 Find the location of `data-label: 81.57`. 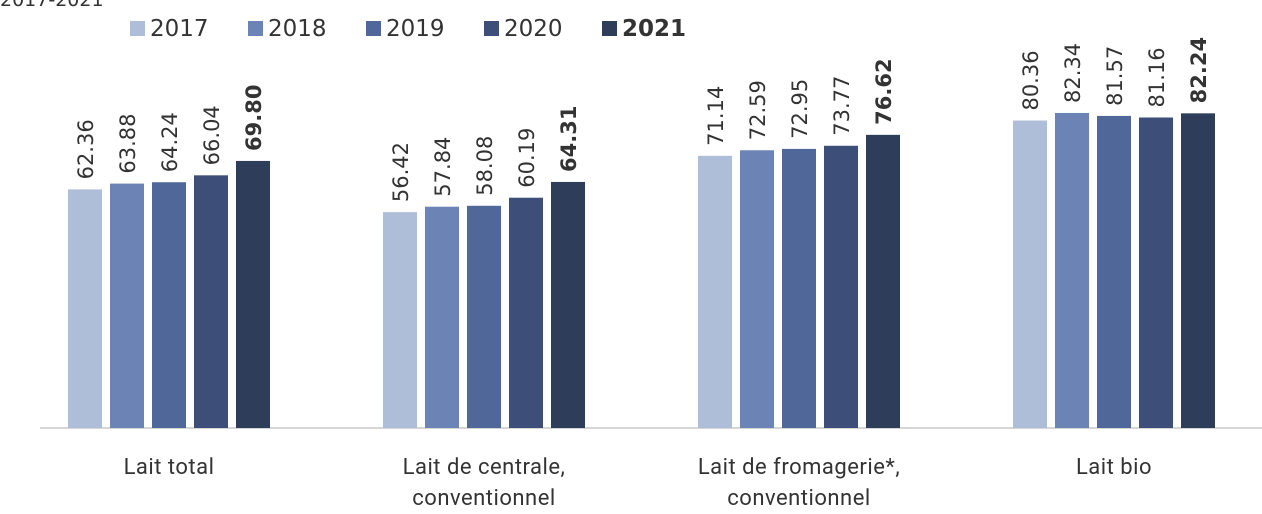

data-label: 81.57 is located at coordinates (1115, 76).